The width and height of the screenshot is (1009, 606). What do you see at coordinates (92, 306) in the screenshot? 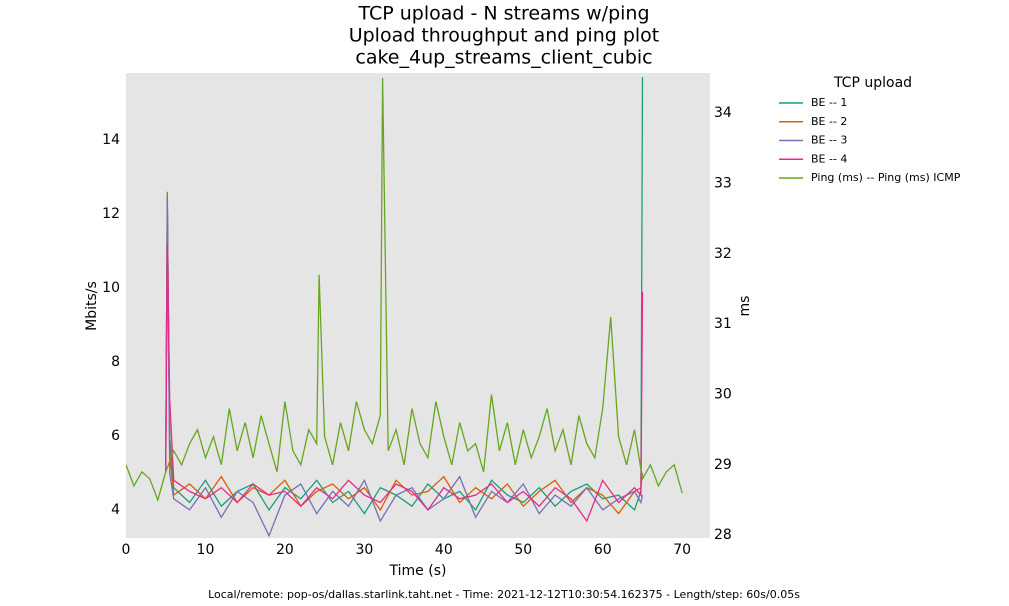
I see `y-axis-label: Mbits/s` at bounding box center [92, 306].